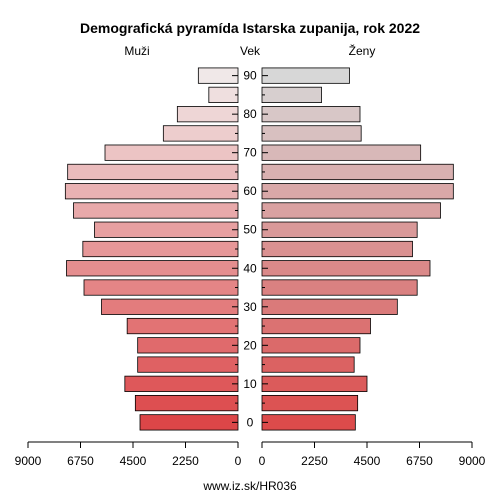 This screenshot has width=500, height=500. What do you see at coordinates (136, 51) in the screenshot?
I see `left-series-label: Muži` at bounding box center [136, 51].